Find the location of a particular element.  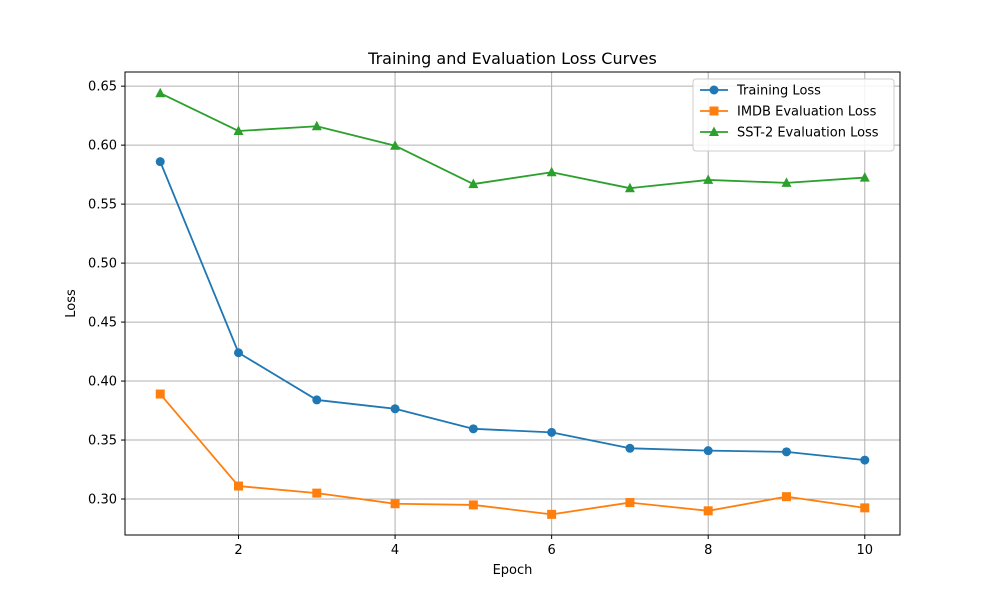

legend-item: SST-2 Evaluation Loss is located at coordinates (789, 133).